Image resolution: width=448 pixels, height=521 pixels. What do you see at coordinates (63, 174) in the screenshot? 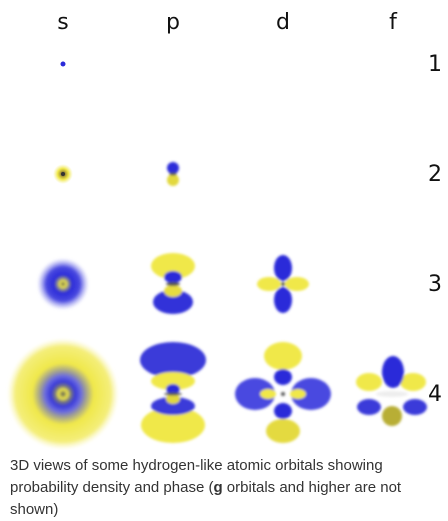
I see `orbital-2s` at bounding box center [63, 174].